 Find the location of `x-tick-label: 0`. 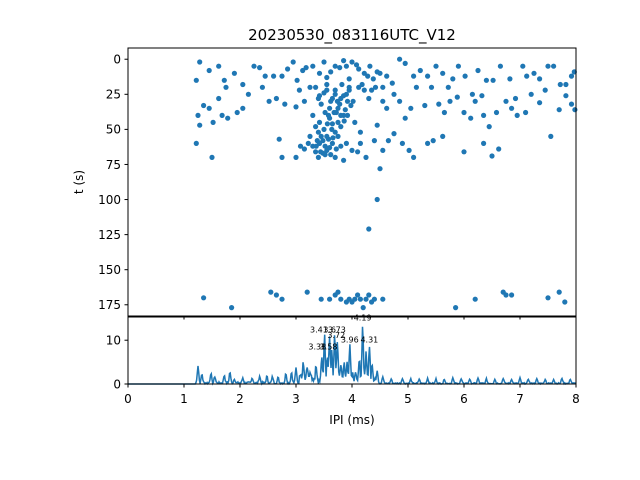

x-tick-label: 0 is located at coordinates (128, 399).